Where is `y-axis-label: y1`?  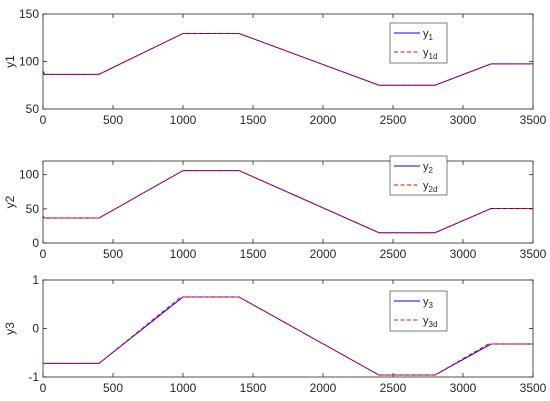
y-axis-label: y1 is located at coordinates (10, 61).